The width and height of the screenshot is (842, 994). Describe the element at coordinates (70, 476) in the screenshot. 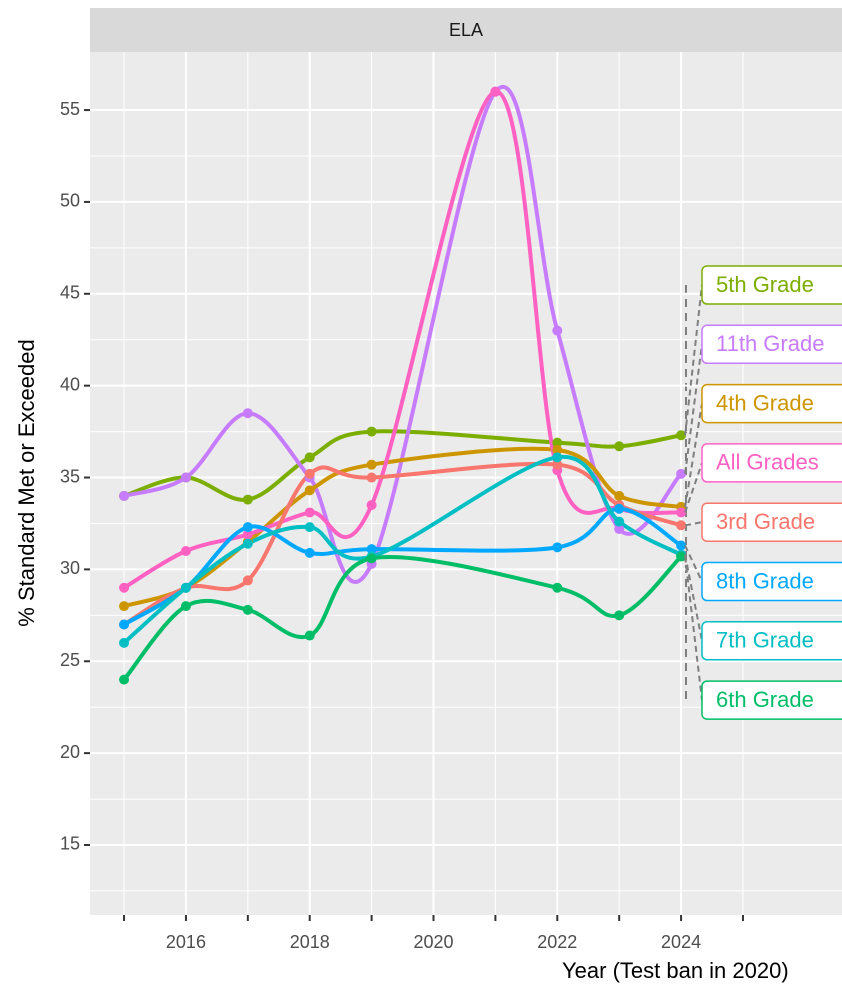

I see `y-tick-label: 35` at that location.